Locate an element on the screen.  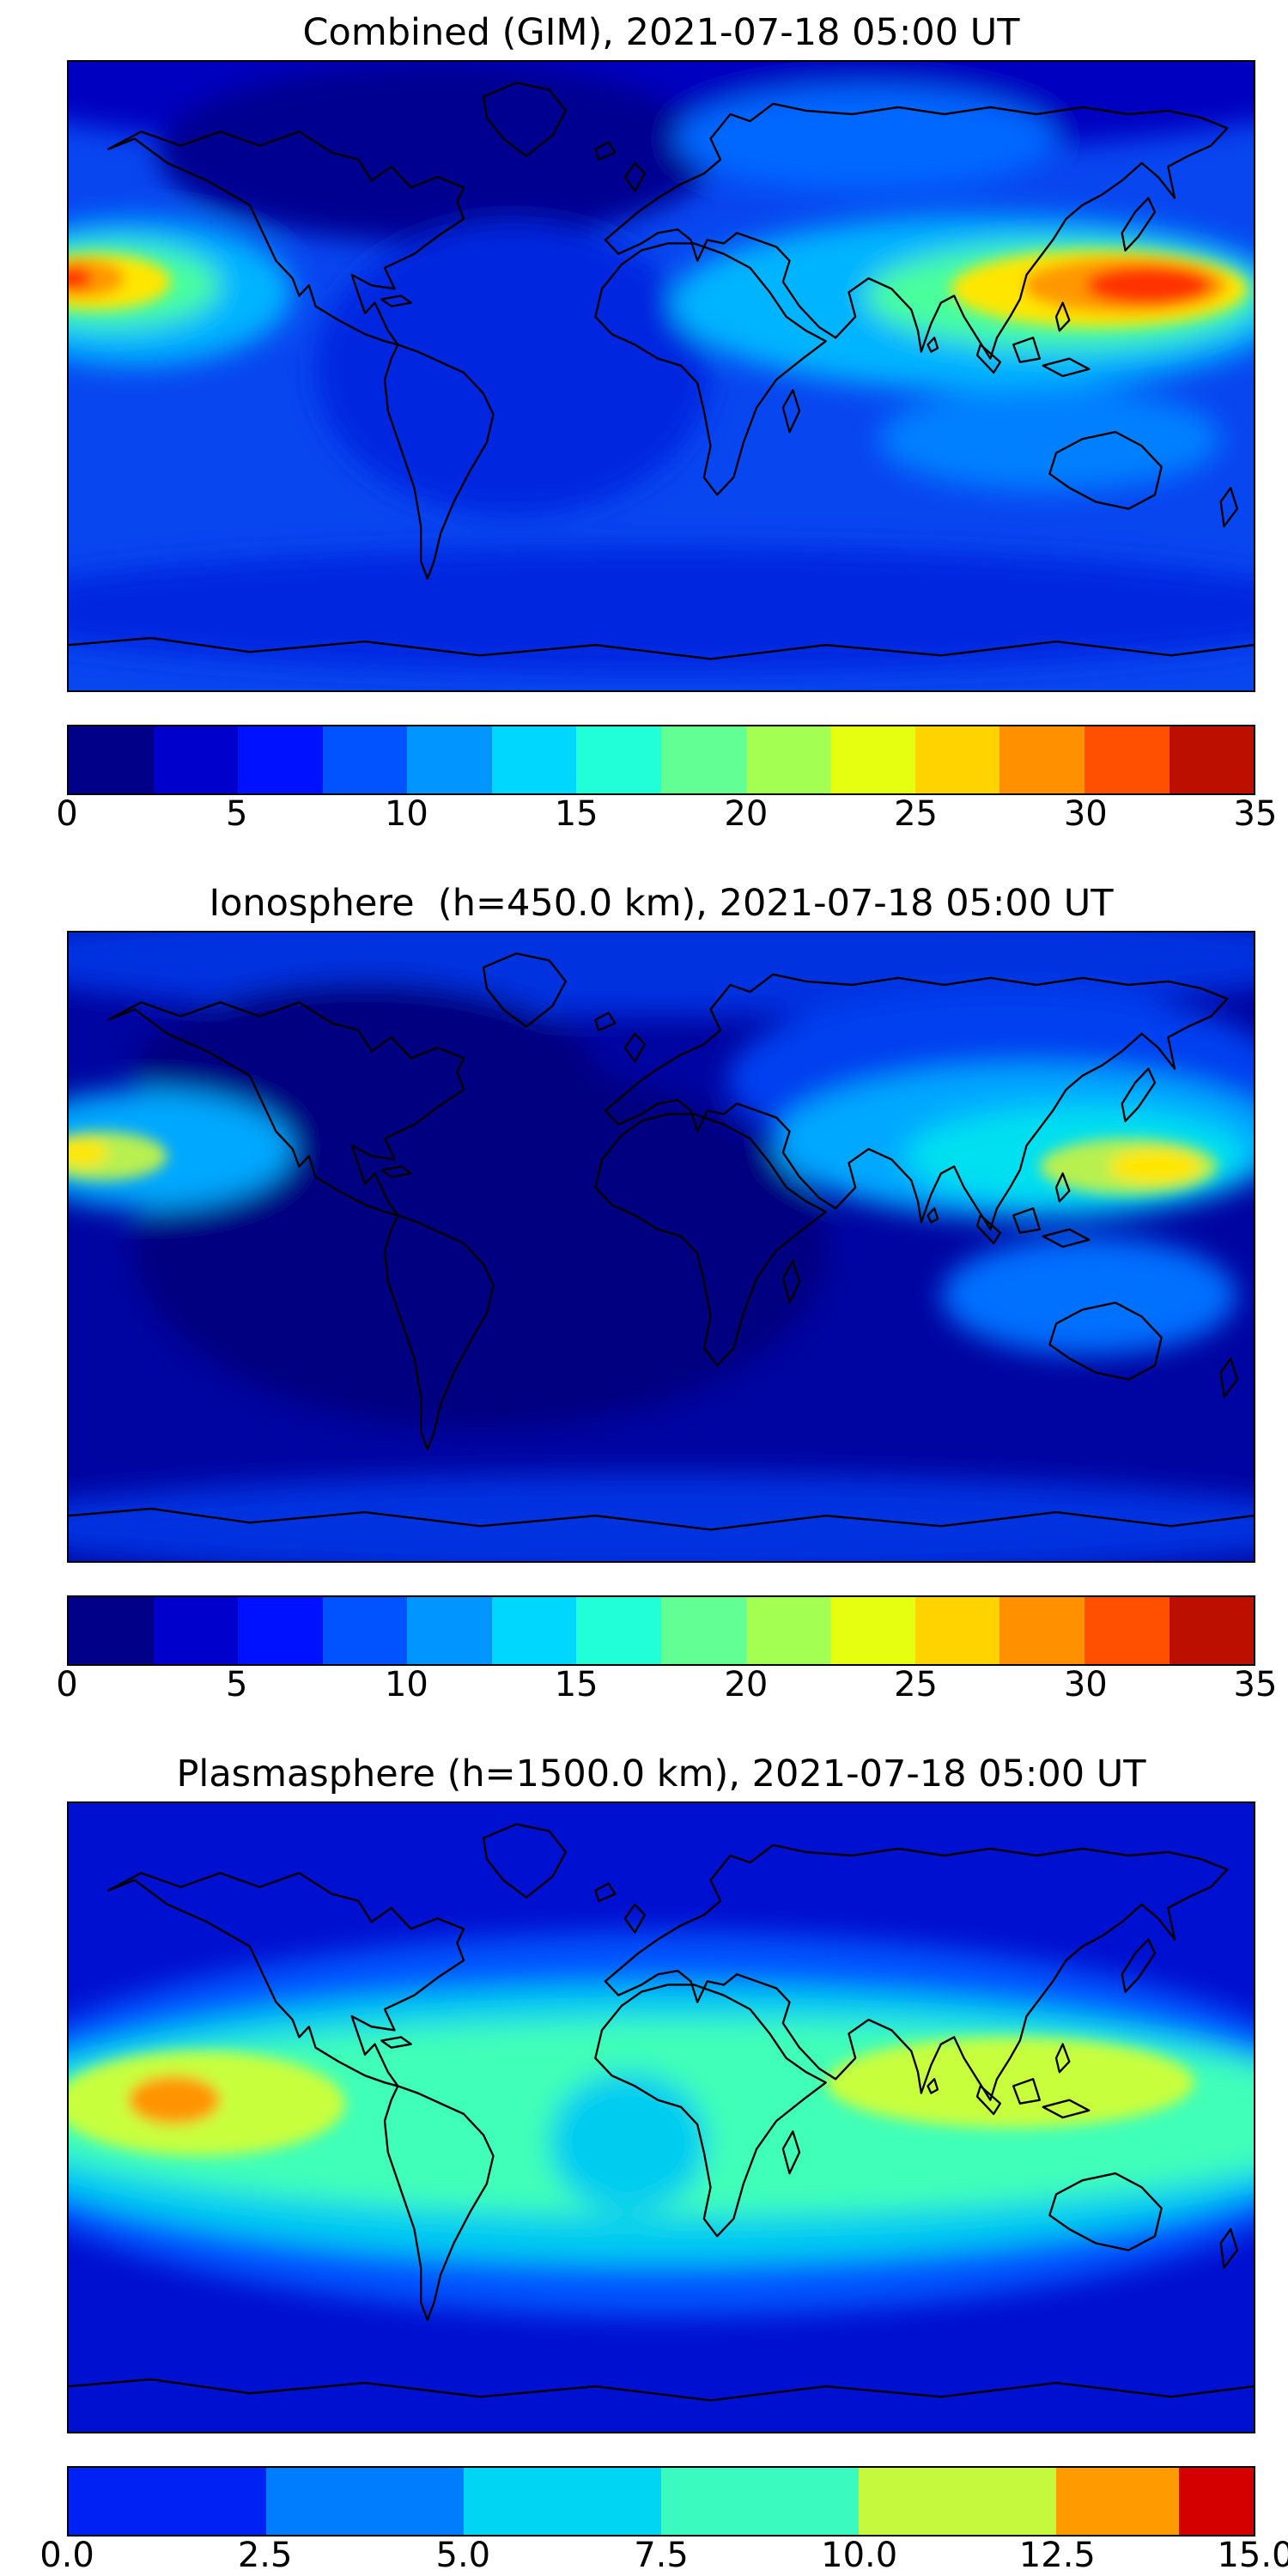
colorbar-tick-label: 7.5 is located at coordinates (662, 2555).